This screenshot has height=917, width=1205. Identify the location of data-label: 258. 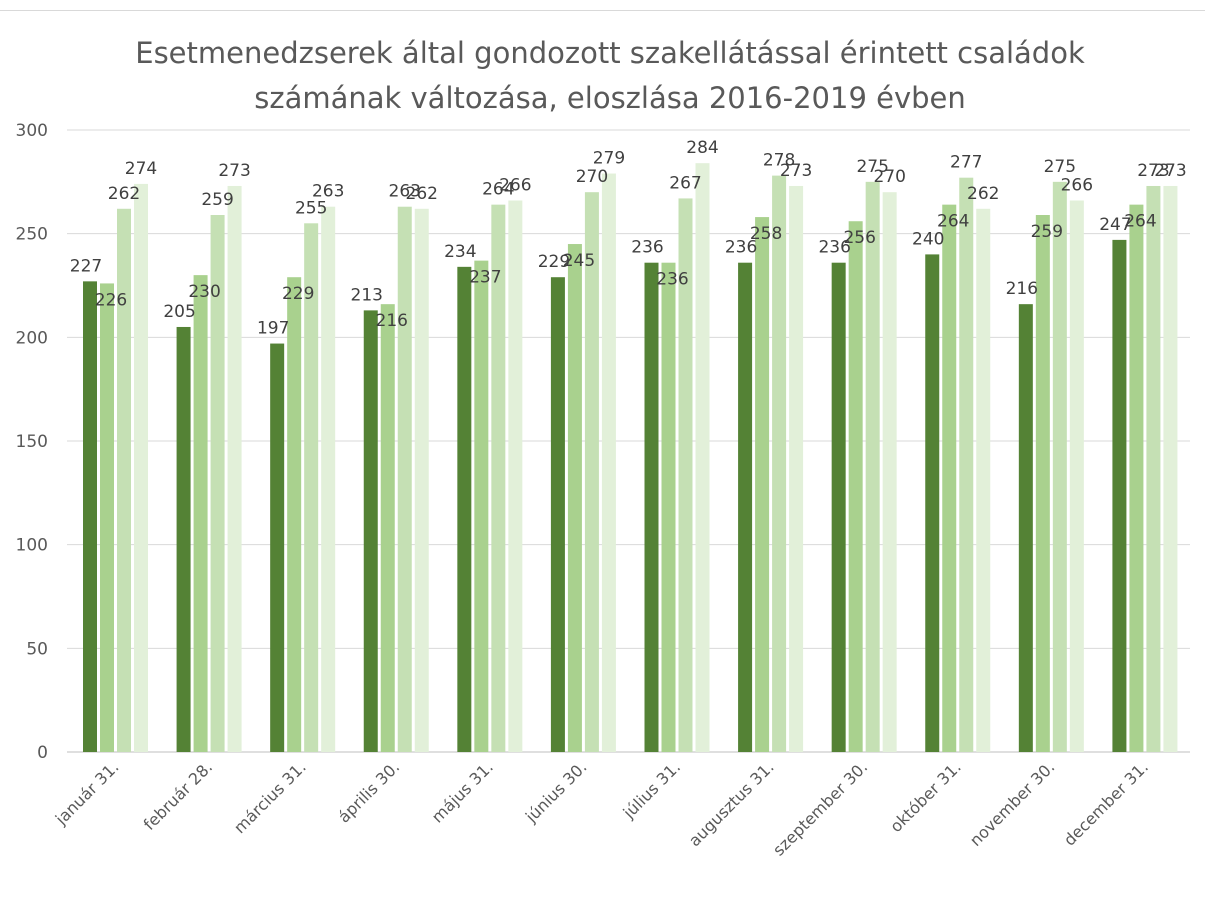
(766, 234).